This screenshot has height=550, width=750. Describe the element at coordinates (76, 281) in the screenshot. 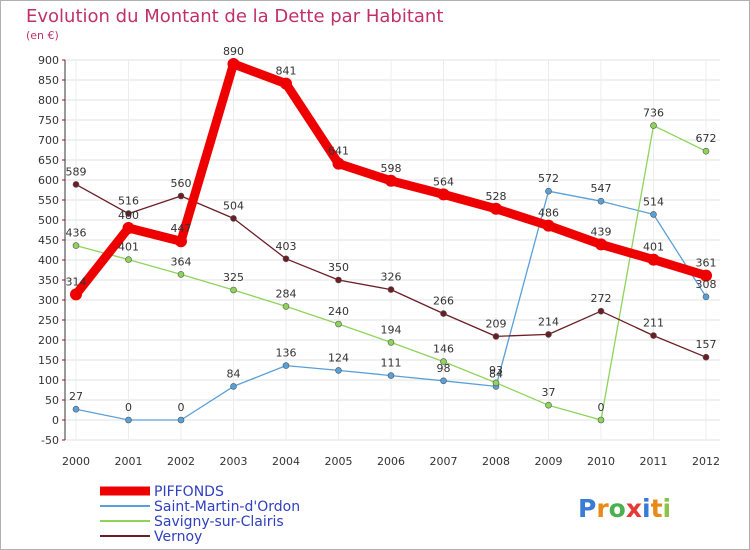

I see `data-label: 314` at that location.